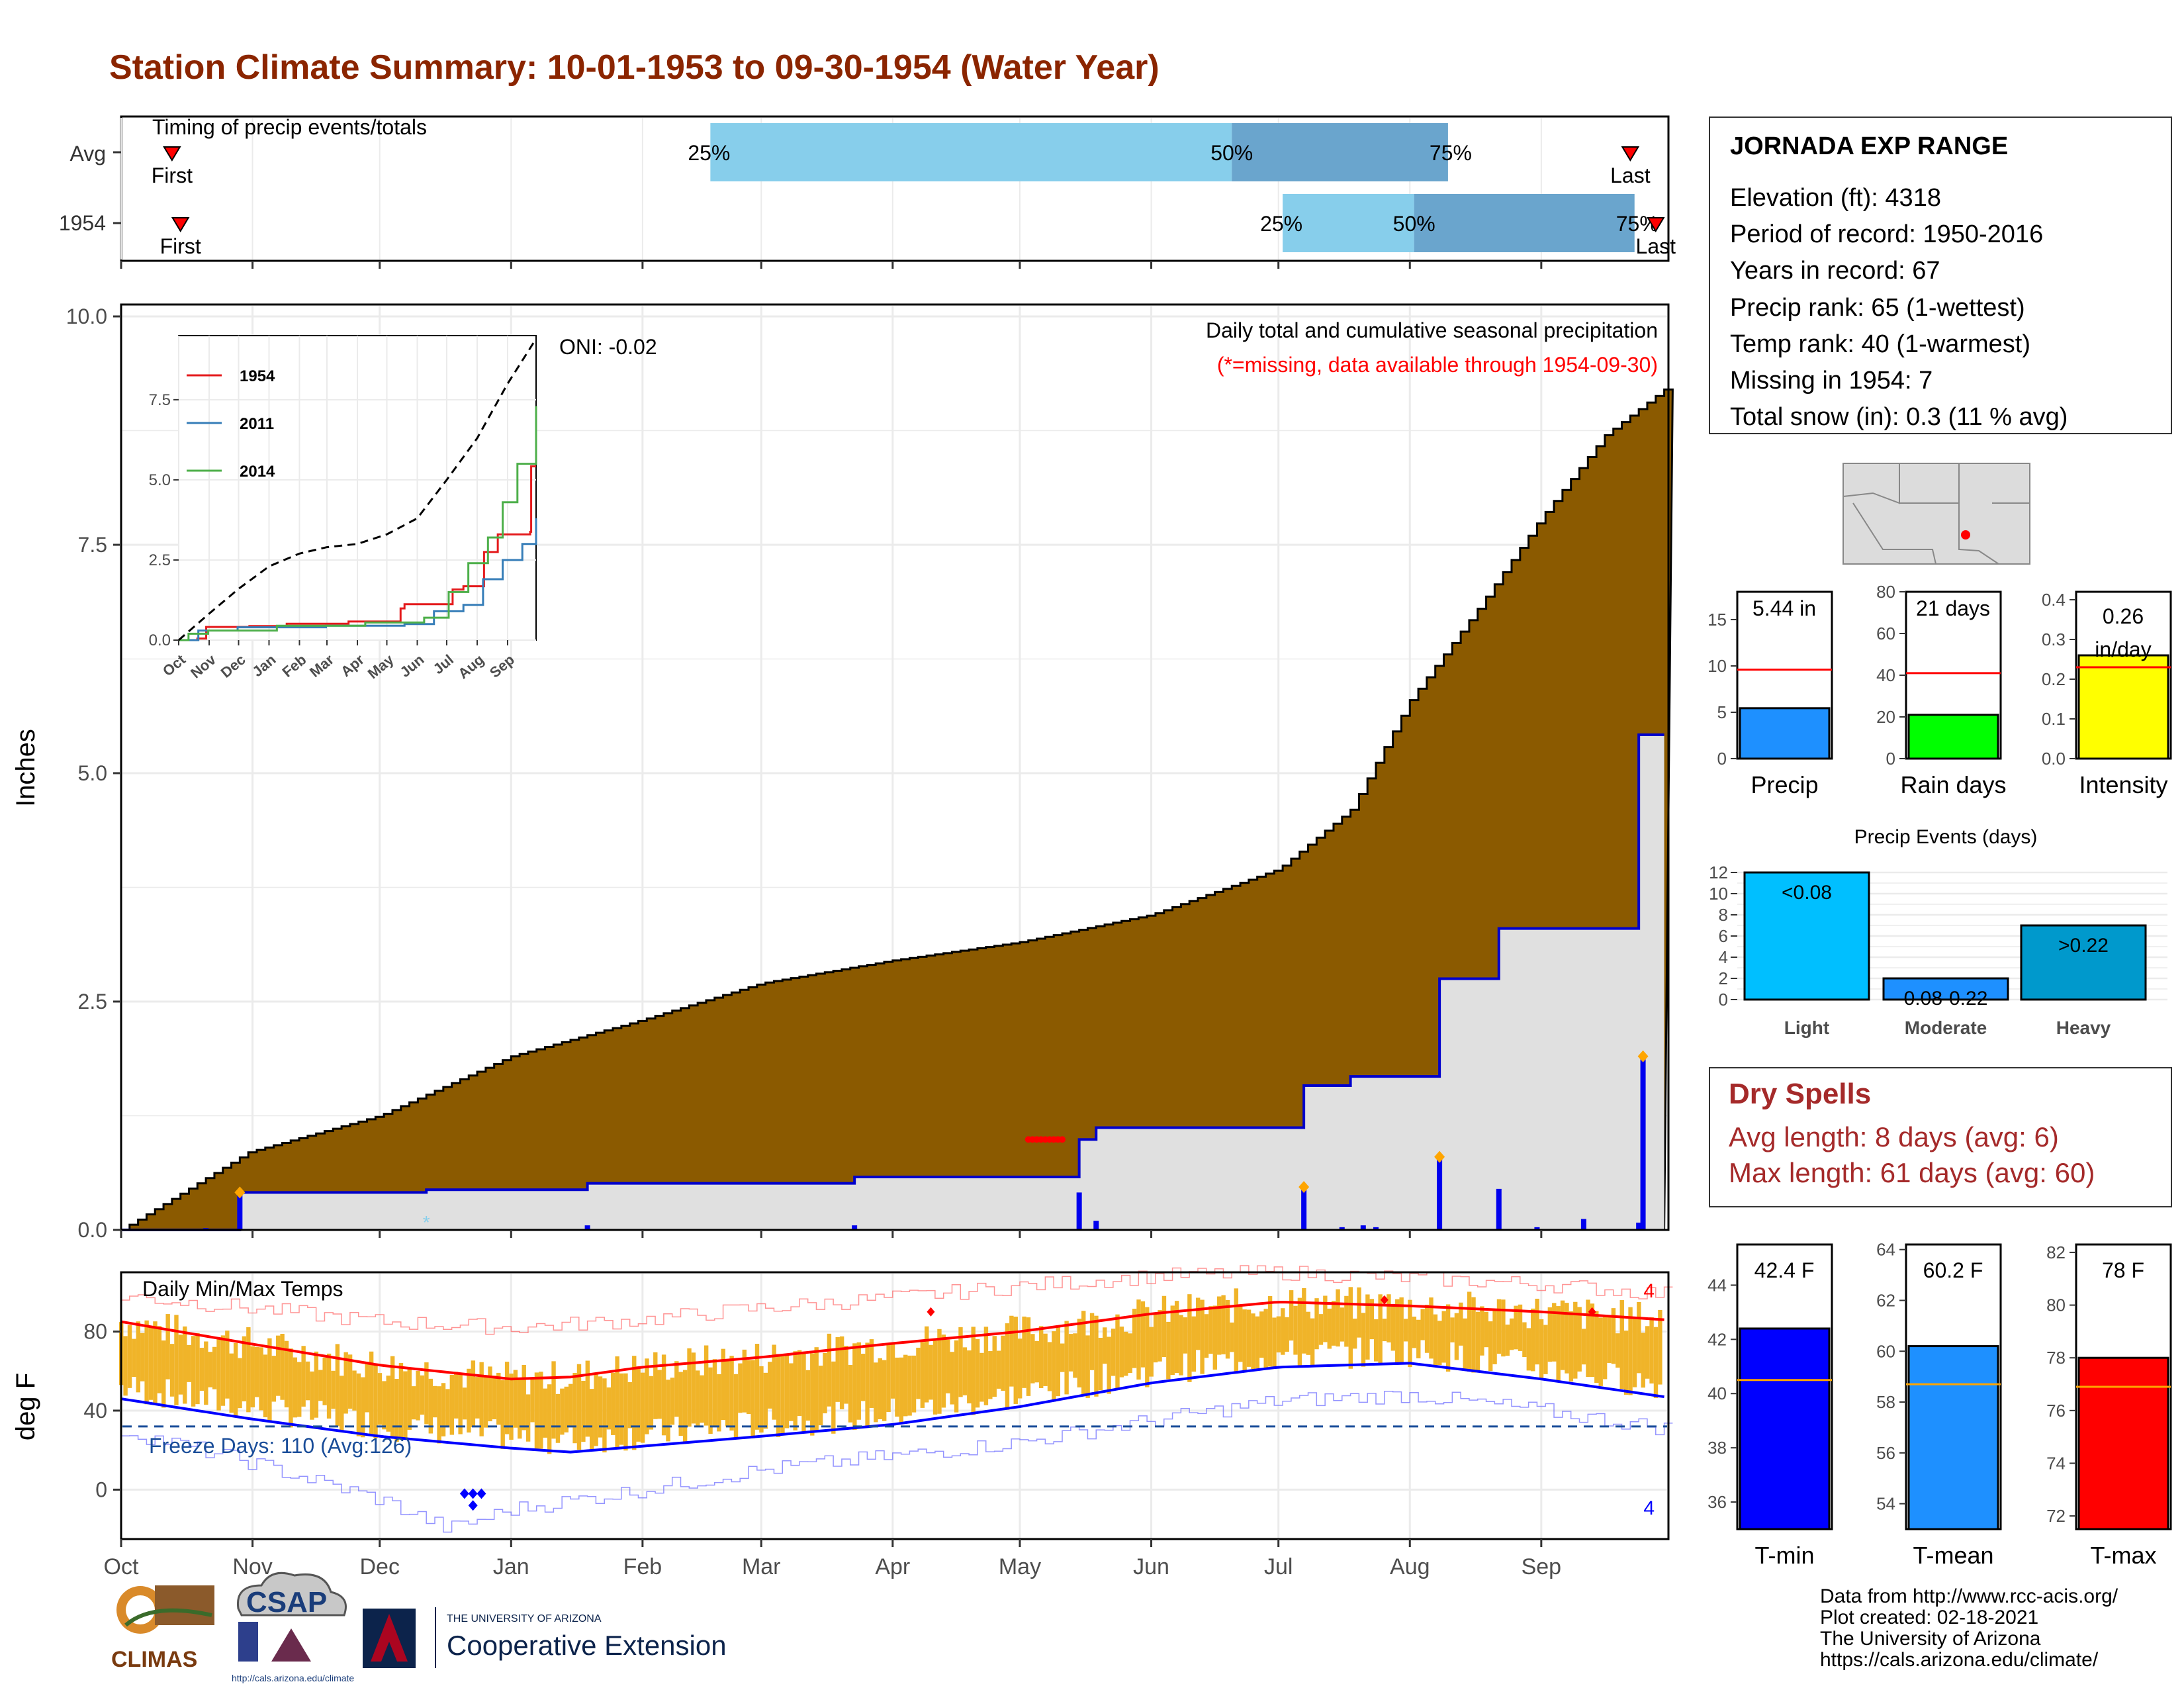  Describe the element at coordinates (1656, 246) in the screenshot. I see `timing-last-label: Last` at that location.